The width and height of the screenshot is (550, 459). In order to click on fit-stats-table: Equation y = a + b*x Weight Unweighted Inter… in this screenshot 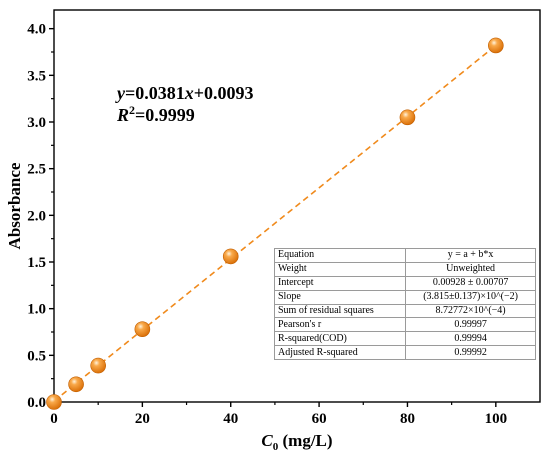, I will do `click(404, 304)`.